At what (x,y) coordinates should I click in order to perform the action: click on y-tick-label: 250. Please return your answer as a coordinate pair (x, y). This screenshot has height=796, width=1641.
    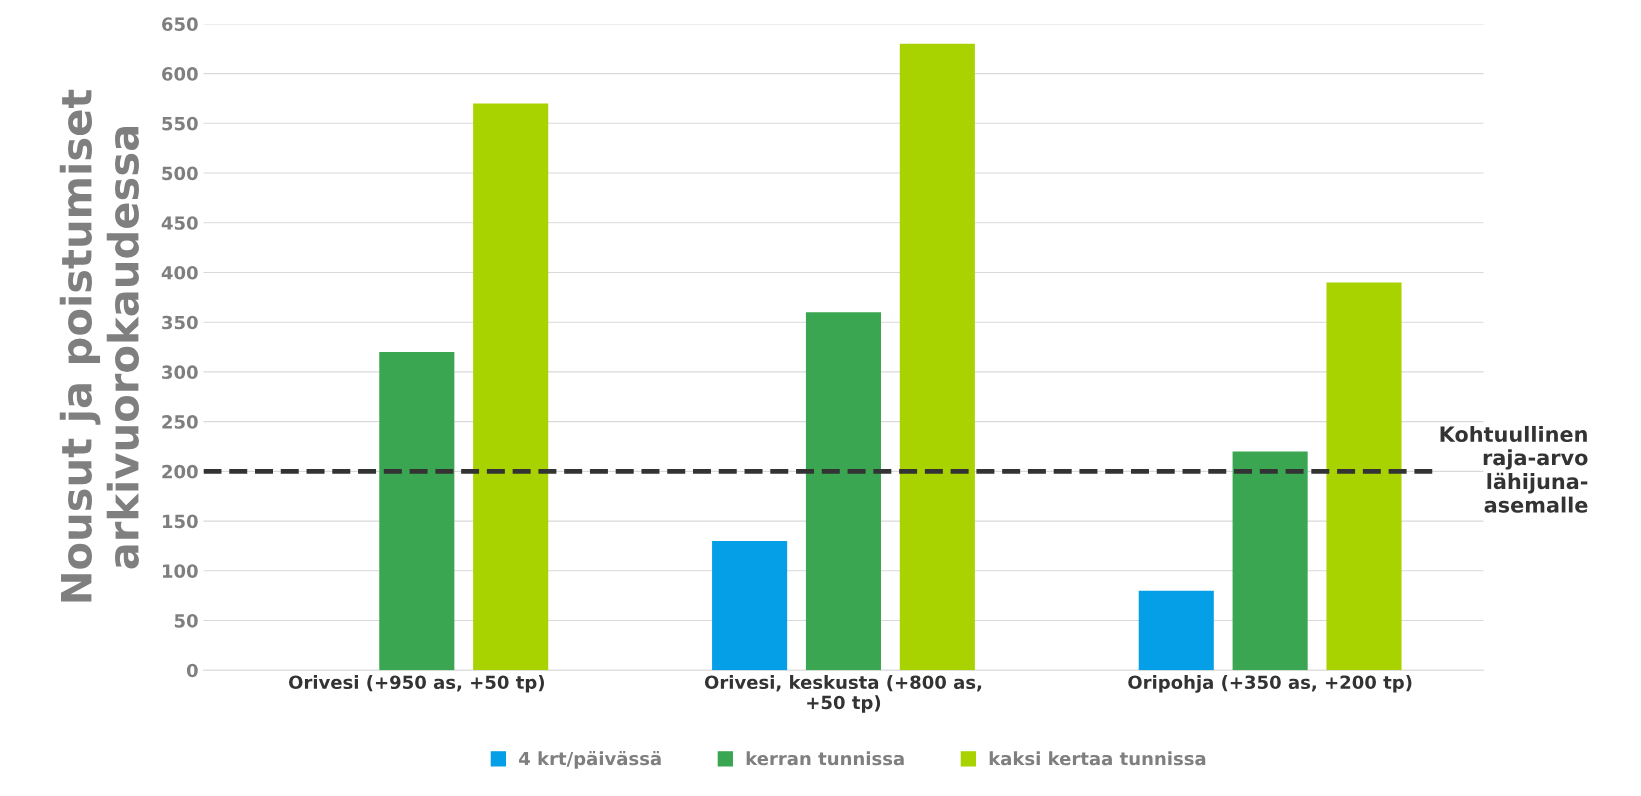
    Looking at the image, I should click on (180, 422).